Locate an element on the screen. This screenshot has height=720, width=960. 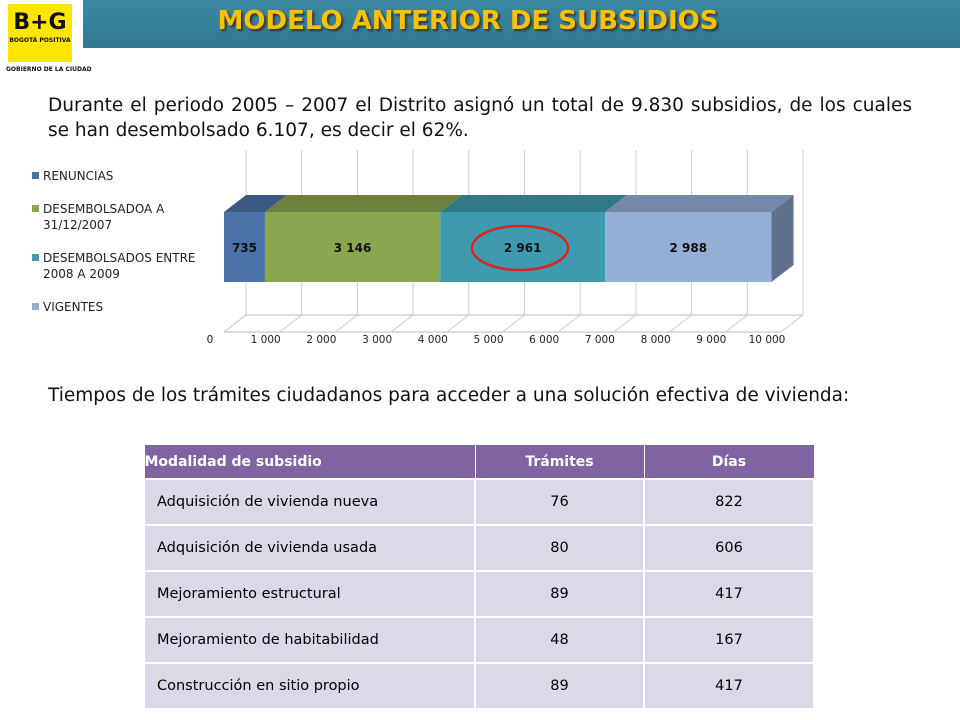
table-row: Adquisición de vivienda usada 80 606 is located at coordinates (479, 548).